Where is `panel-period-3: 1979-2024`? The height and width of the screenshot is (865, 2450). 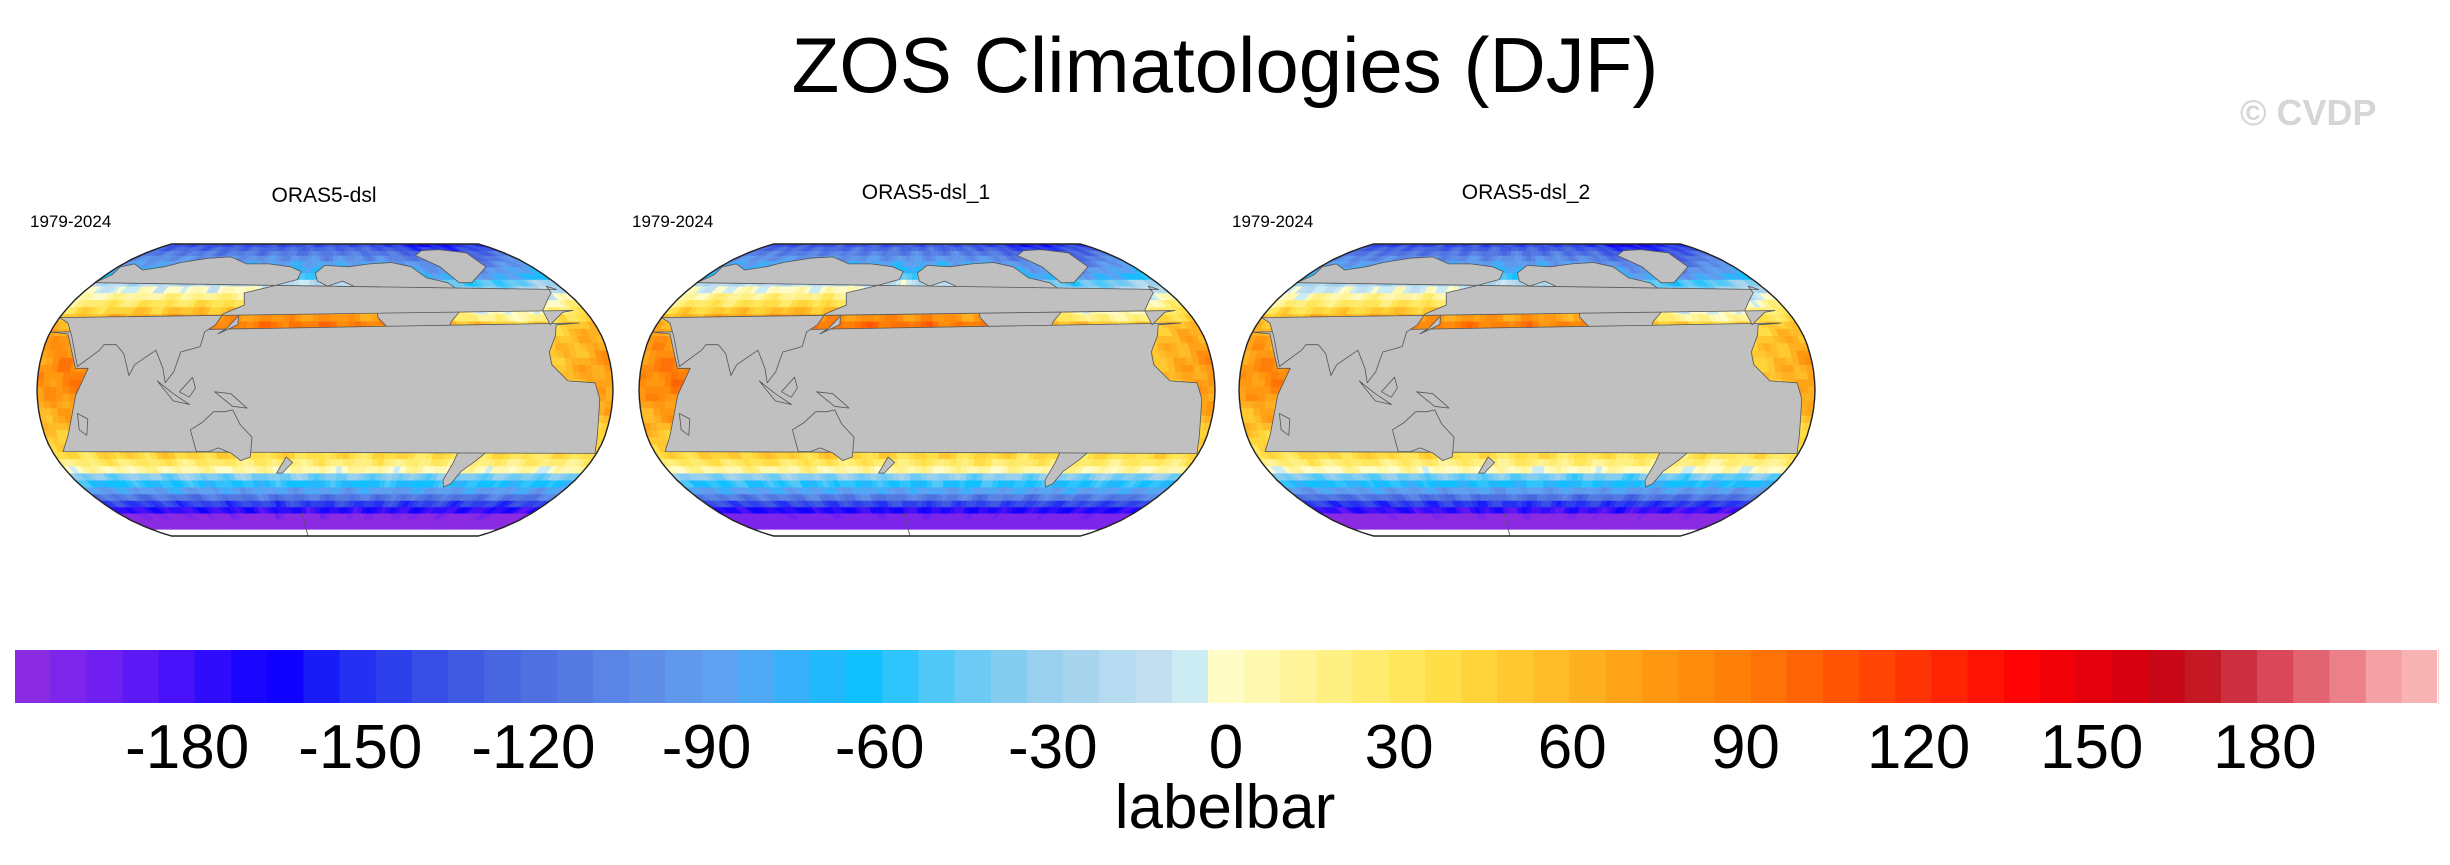
panel-period-3: 1979-2024 is located at coordinates (1273, 221).